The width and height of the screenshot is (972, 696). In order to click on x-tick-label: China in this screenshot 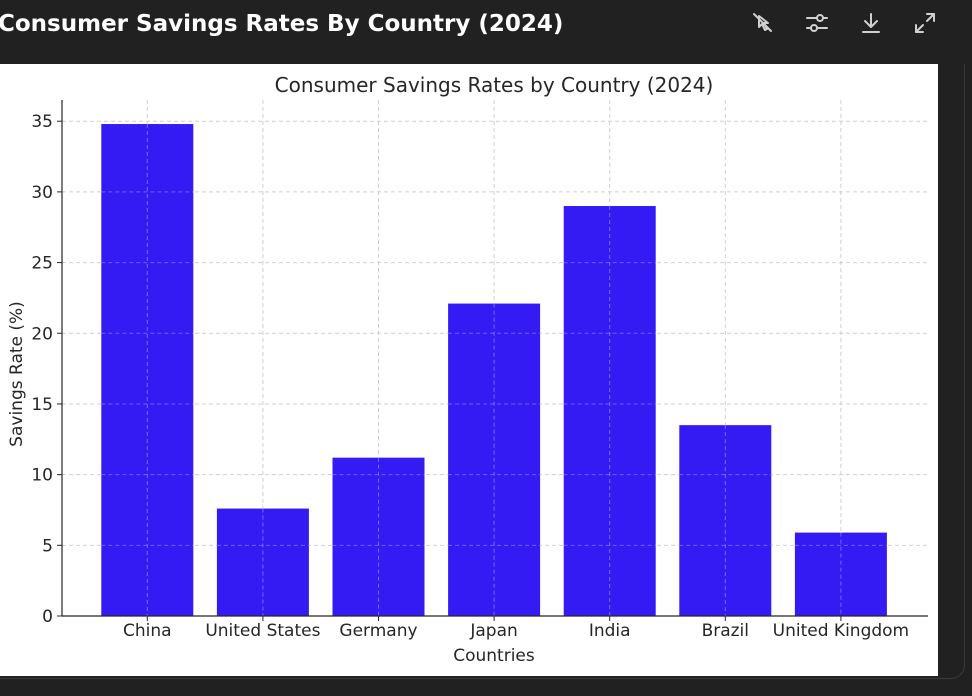, I will do `click(147, 631)`.